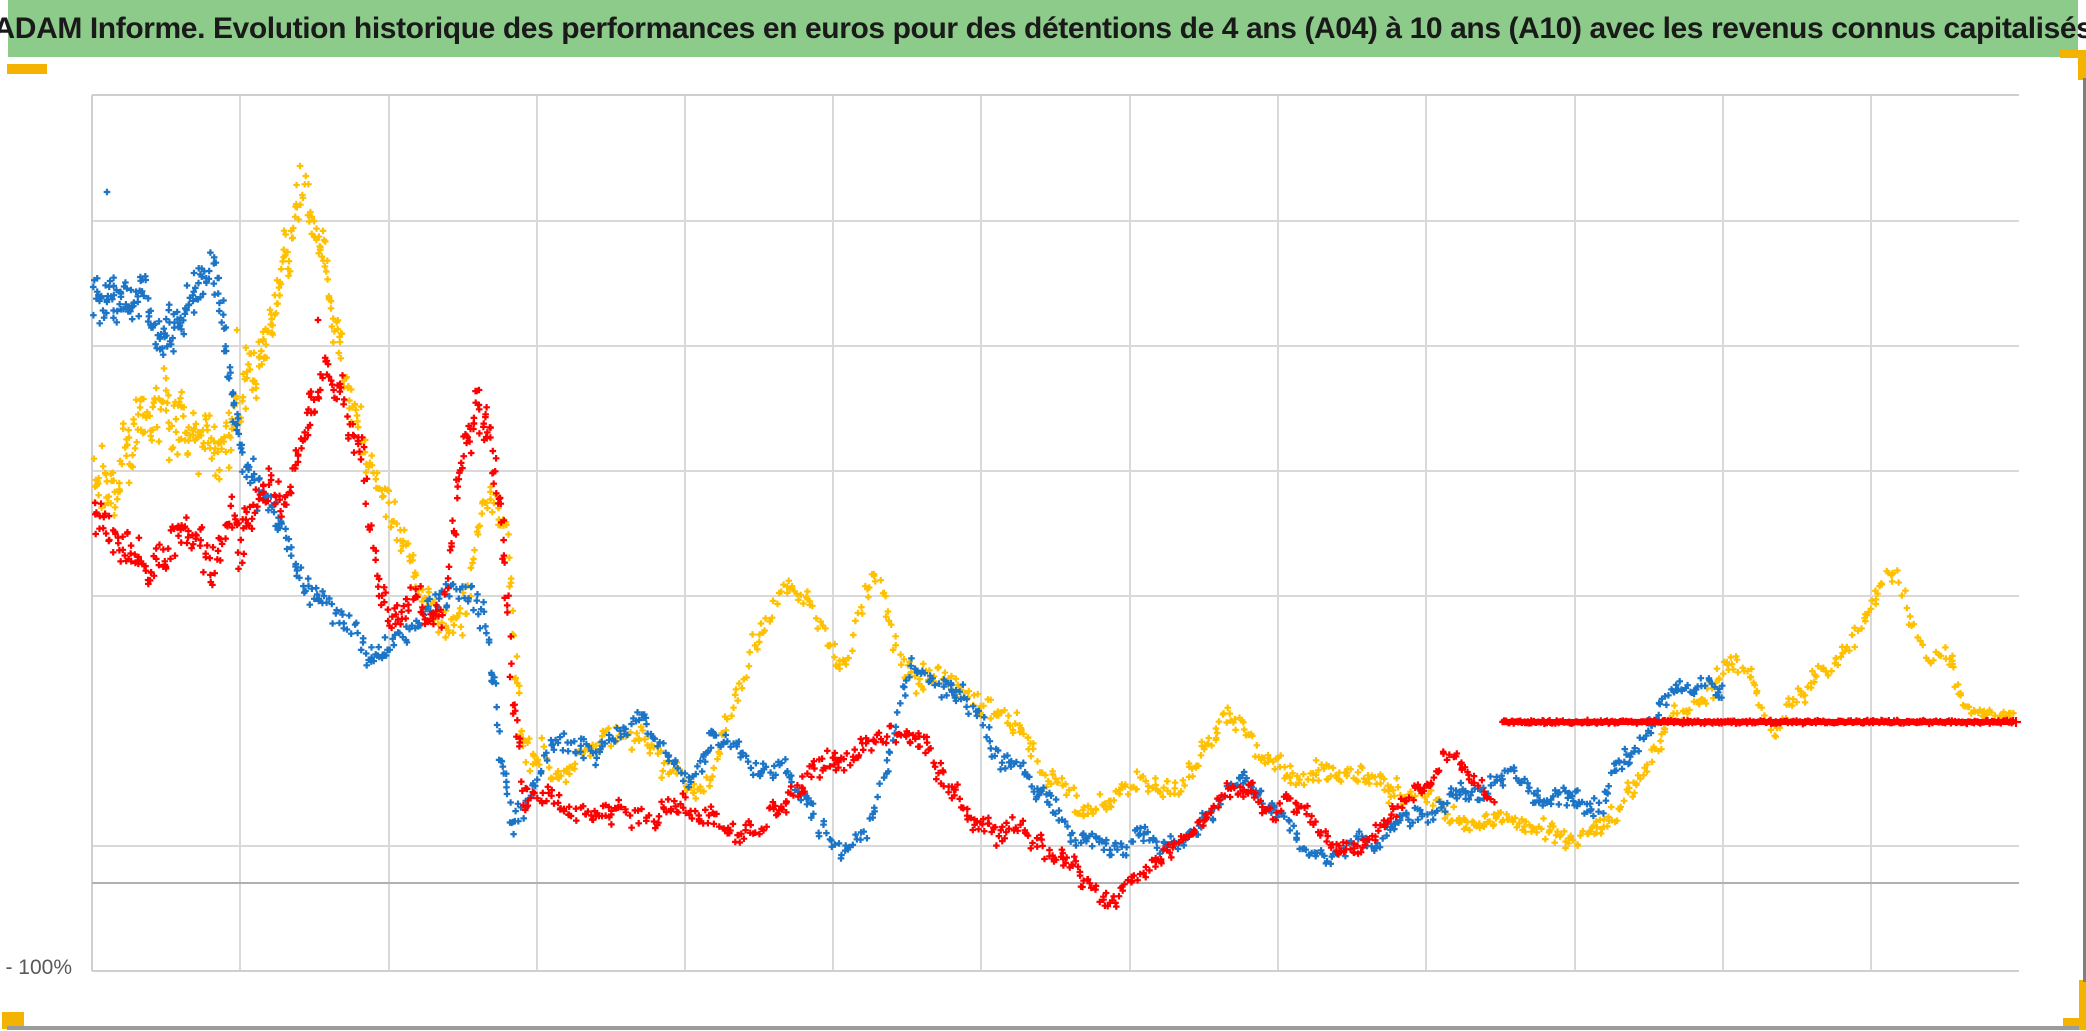 Image resolution: width=2086 pixels, height=1031 pixels. What do you see at coordinates (2073, 54) in the screenshot?
I see `crop-handle-top-right-icon` at bounding box center [2073, 54].